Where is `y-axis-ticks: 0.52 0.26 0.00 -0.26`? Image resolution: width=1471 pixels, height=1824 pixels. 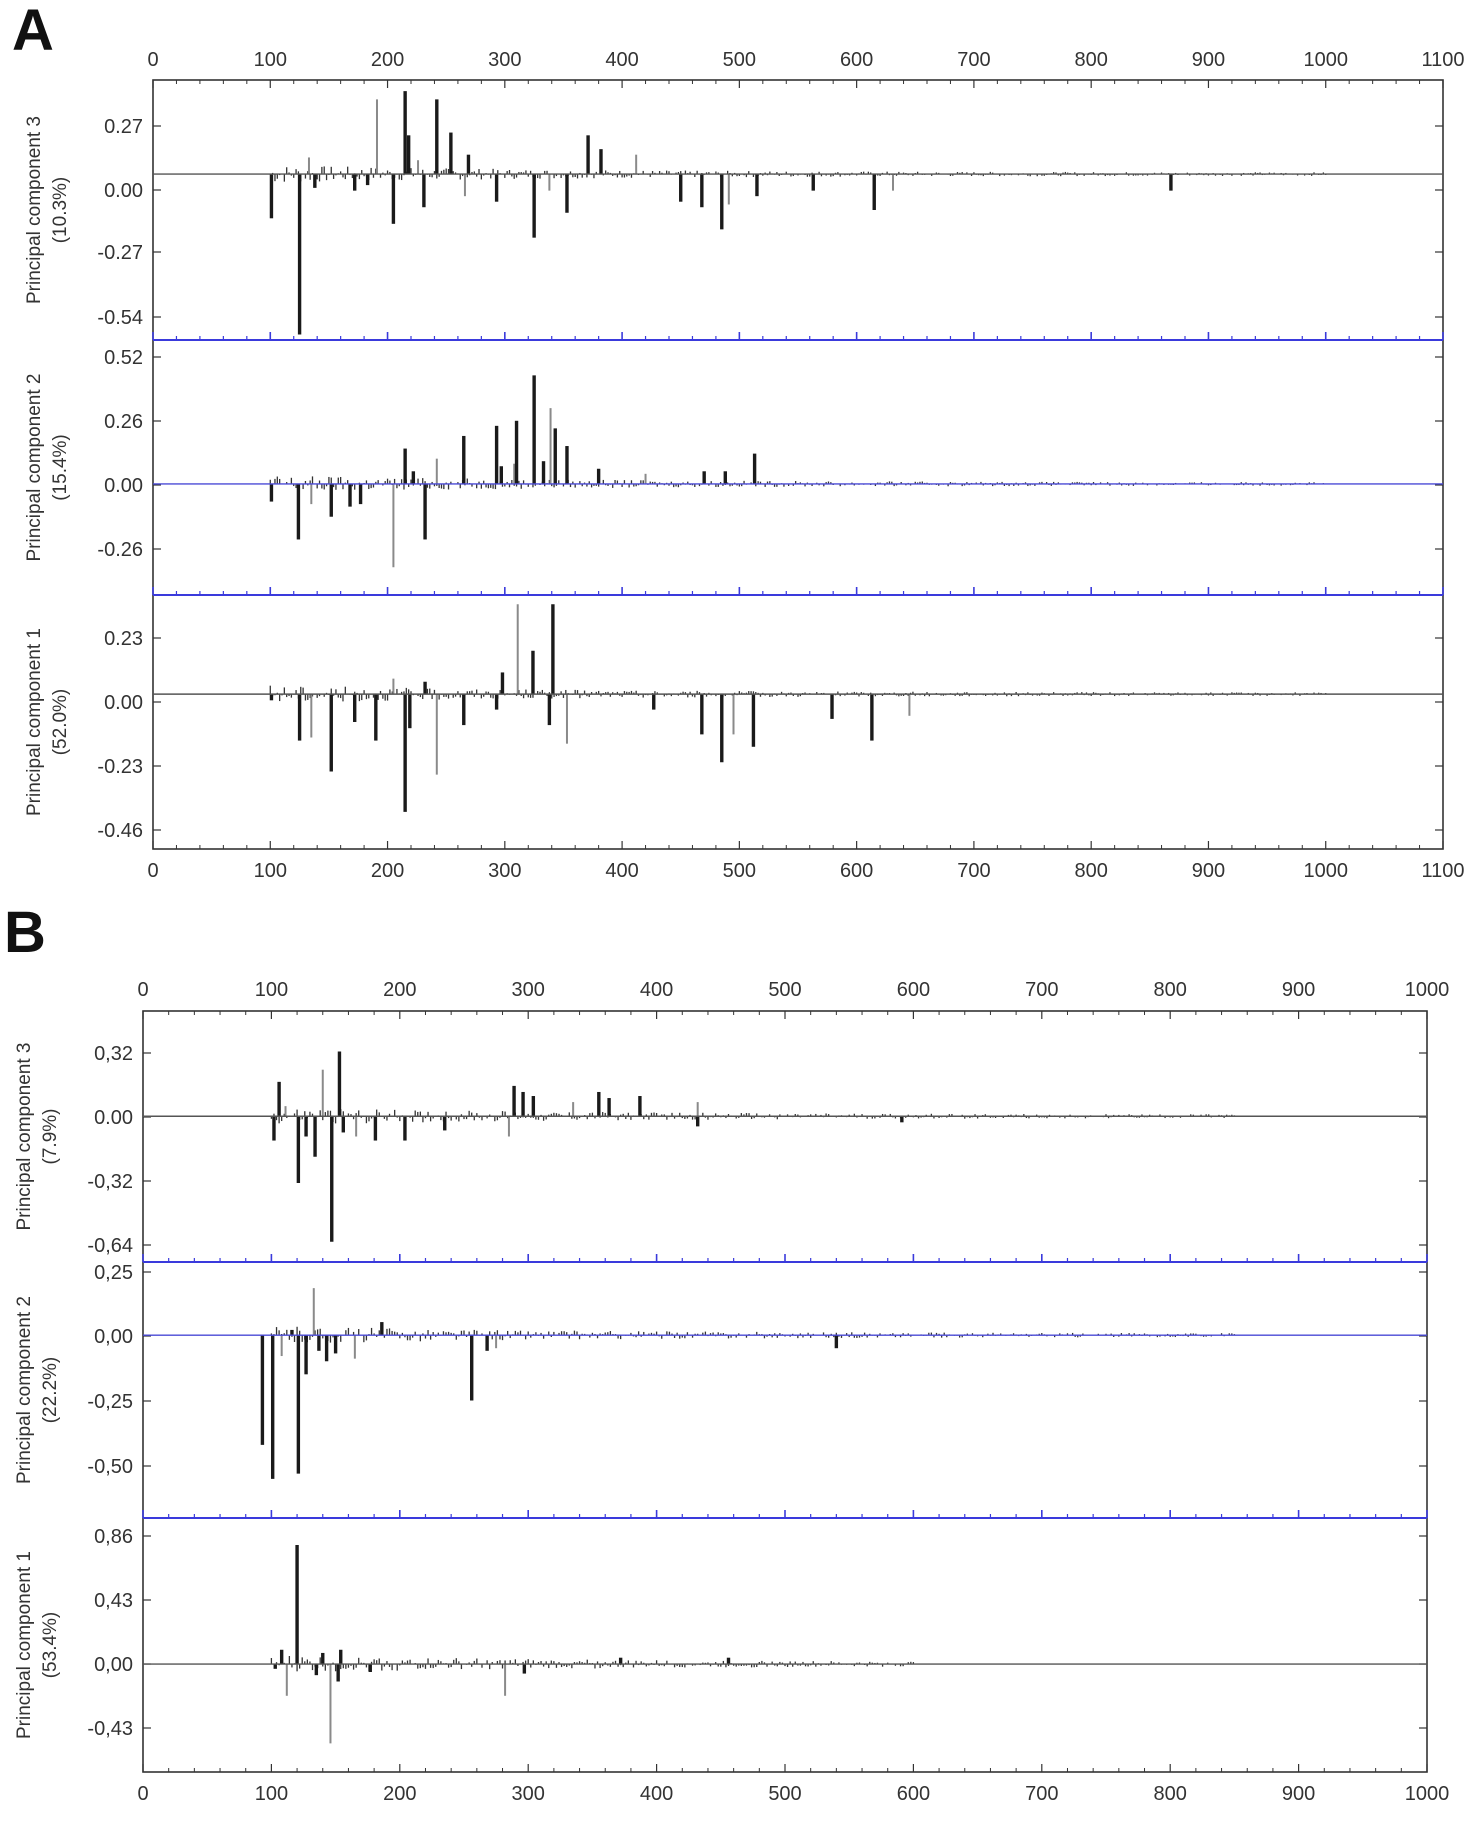
y-axis-ticks: 0.52 0.26 0.00 -0.26 is located at coordinates (770, 454).